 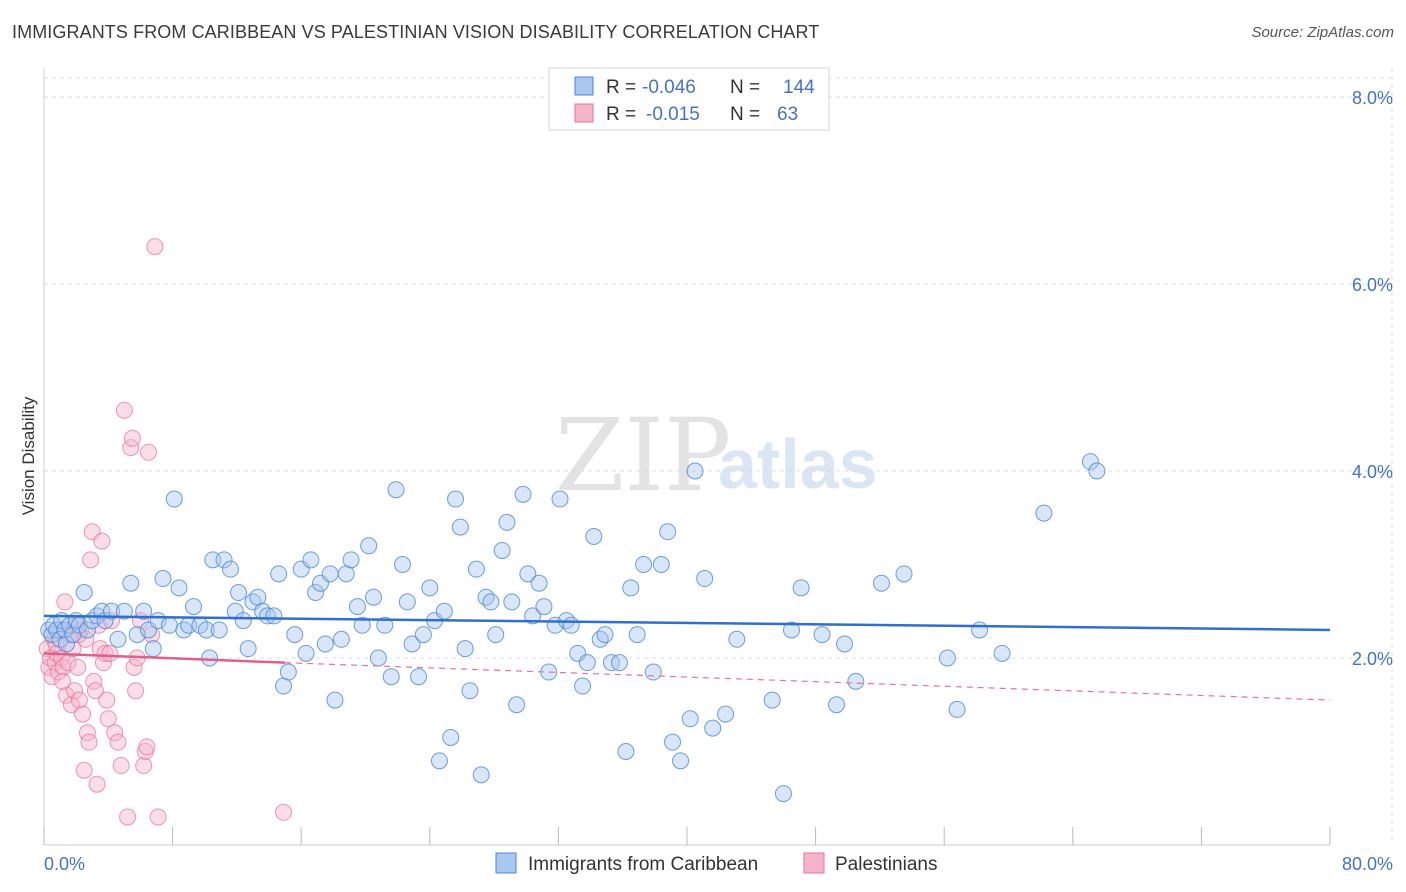 What do you see at coordinates (164, 658) in the screenshot?
I see `palestinian-trend-line` at bounding box center [164, 658].